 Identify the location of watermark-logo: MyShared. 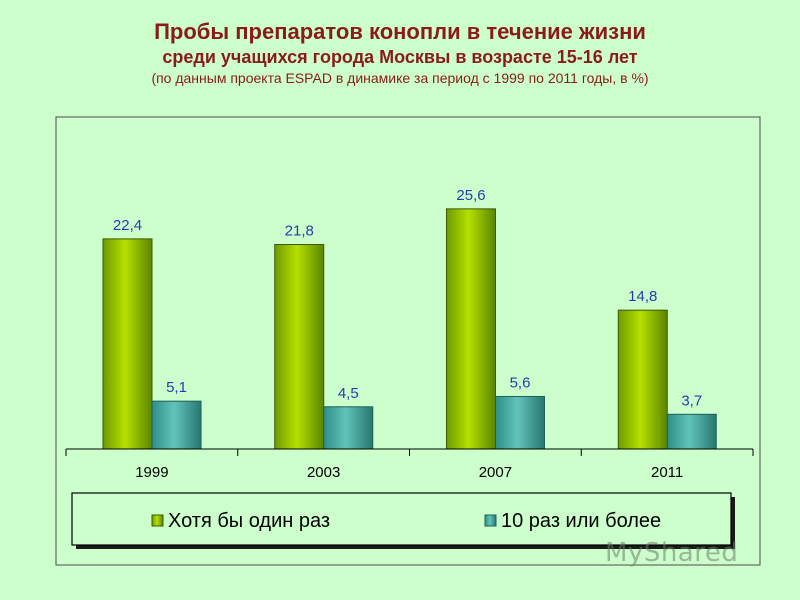
(672, 553).